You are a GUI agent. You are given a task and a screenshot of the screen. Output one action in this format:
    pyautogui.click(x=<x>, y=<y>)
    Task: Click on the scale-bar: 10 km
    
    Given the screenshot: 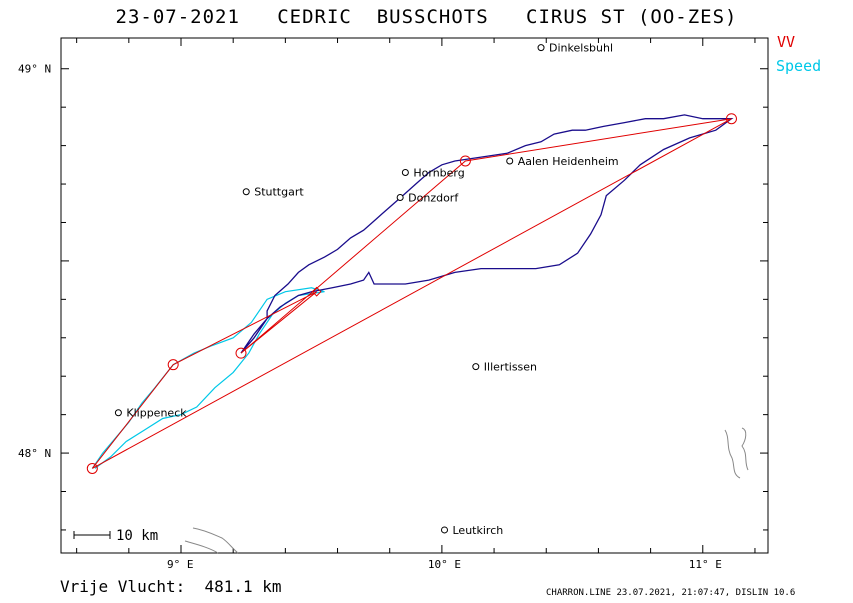 What is the action you would take?
    pyautogui.click(x=115, y=536)
    